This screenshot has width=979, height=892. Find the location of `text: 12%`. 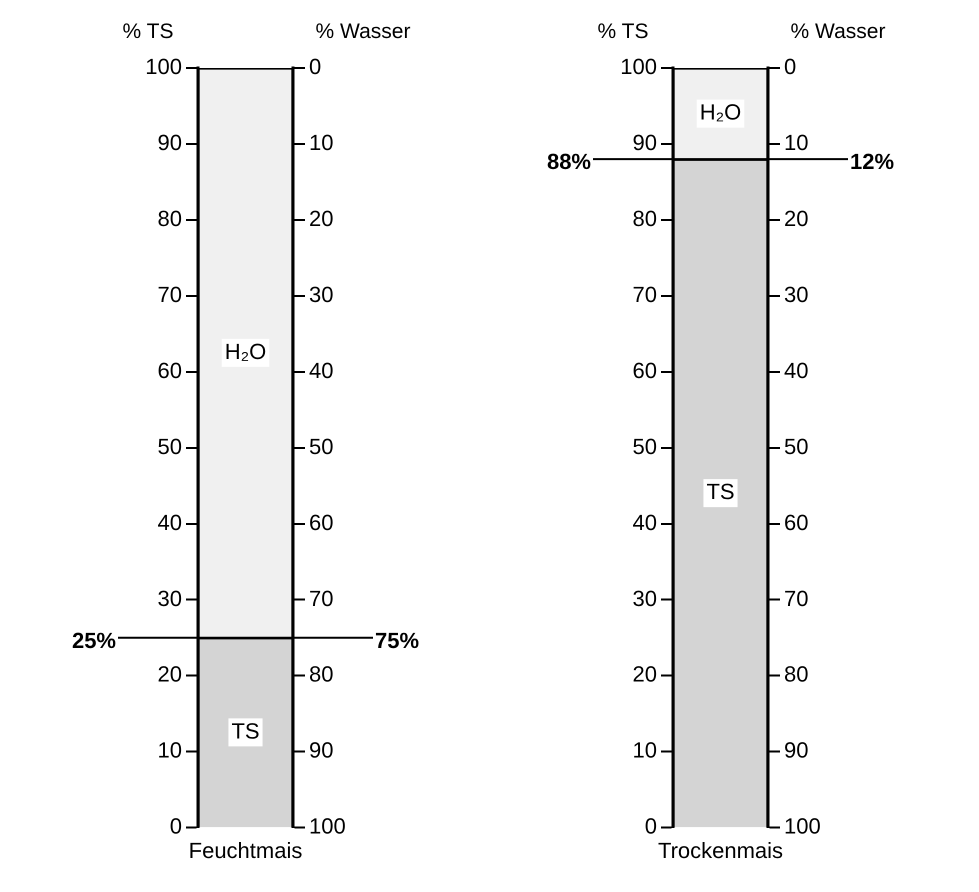

text: 12% is located at coordinates (872, 161).